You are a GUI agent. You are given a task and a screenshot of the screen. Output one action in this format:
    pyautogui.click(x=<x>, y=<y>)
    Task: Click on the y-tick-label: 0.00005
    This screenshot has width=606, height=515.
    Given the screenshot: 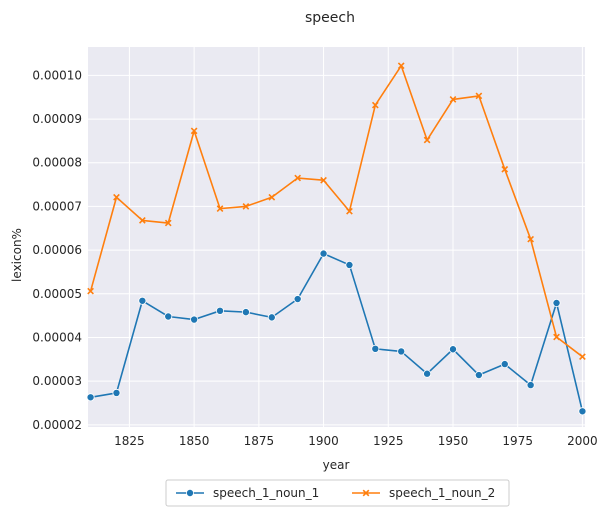 What is the action you would take?
    pyautogui.click(x=57, y=294)
    